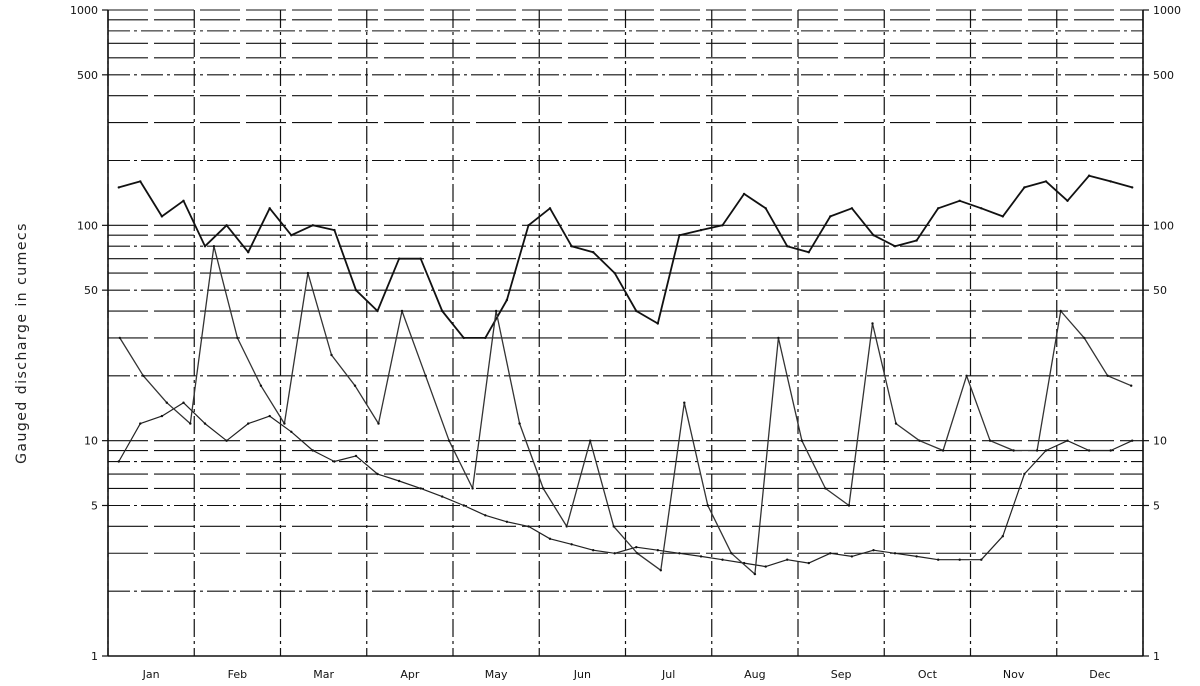 The width and height of the screenshot is (1200, 686). I want to click on y-axis-right: 1 5 10 50 100 500 1000, so click(1162, 333).